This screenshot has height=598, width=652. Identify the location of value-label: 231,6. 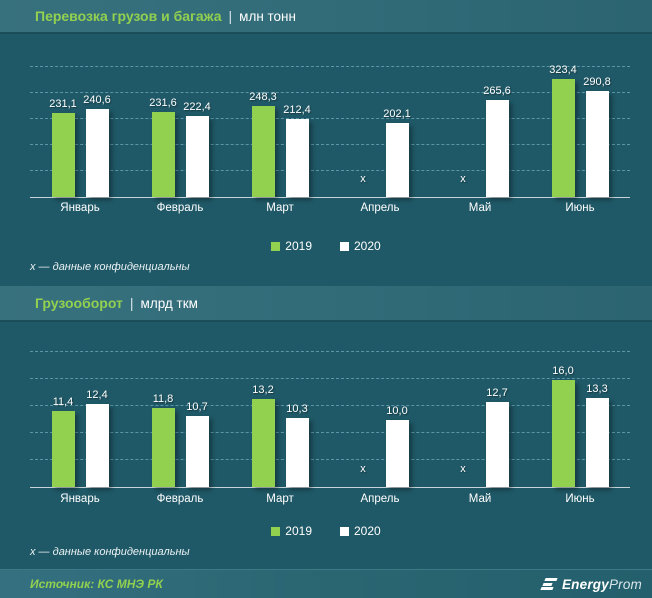
(163, 103).